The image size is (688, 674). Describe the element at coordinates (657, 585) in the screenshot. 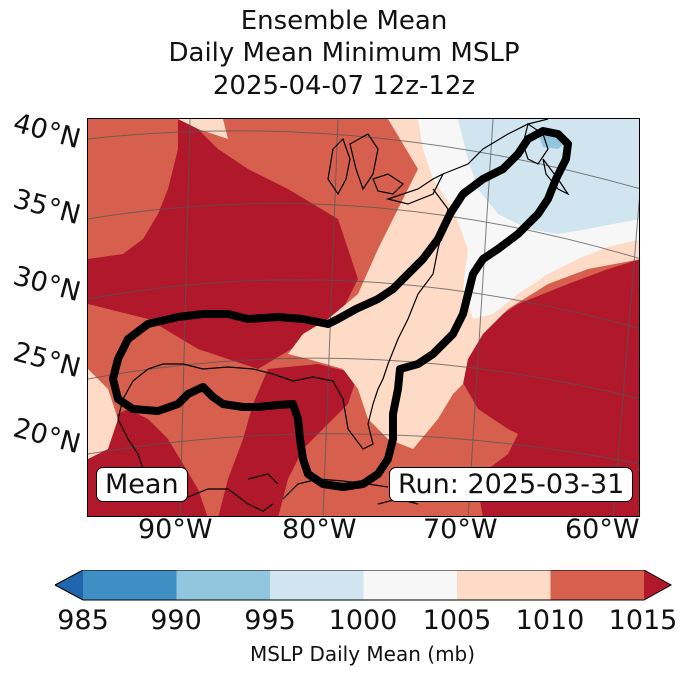

I see `colorbar-extend-high` at that location.